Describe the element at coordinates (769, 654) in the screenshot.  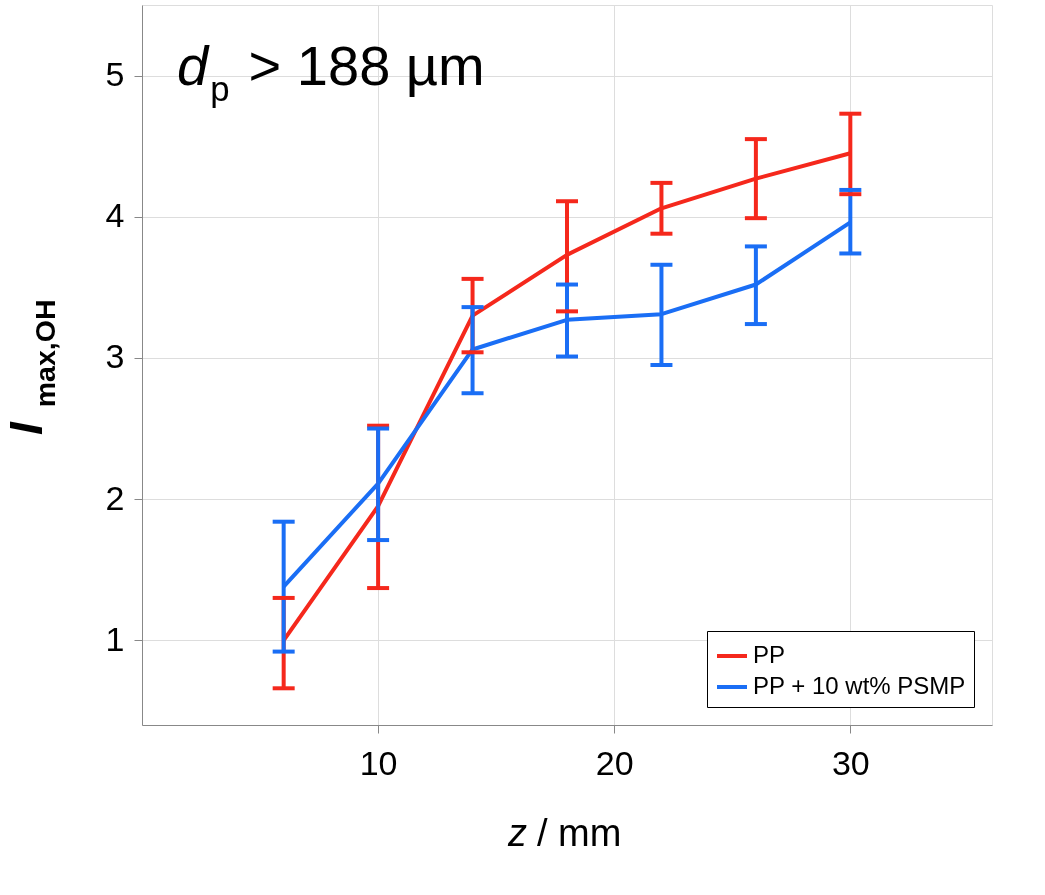
I see `legend-label: PP` at that location.